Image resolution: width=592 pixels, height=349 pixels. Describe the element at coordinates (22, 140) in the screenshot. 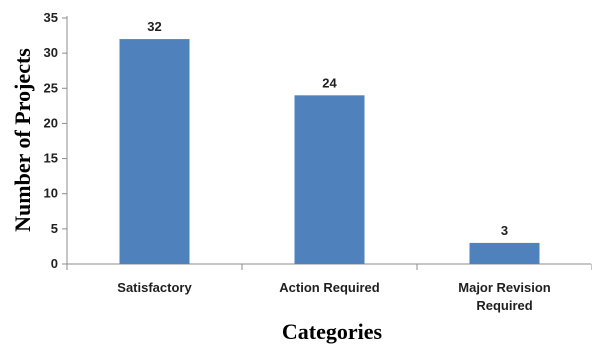

I see `y-axis-title: Number of Projects` at that location.